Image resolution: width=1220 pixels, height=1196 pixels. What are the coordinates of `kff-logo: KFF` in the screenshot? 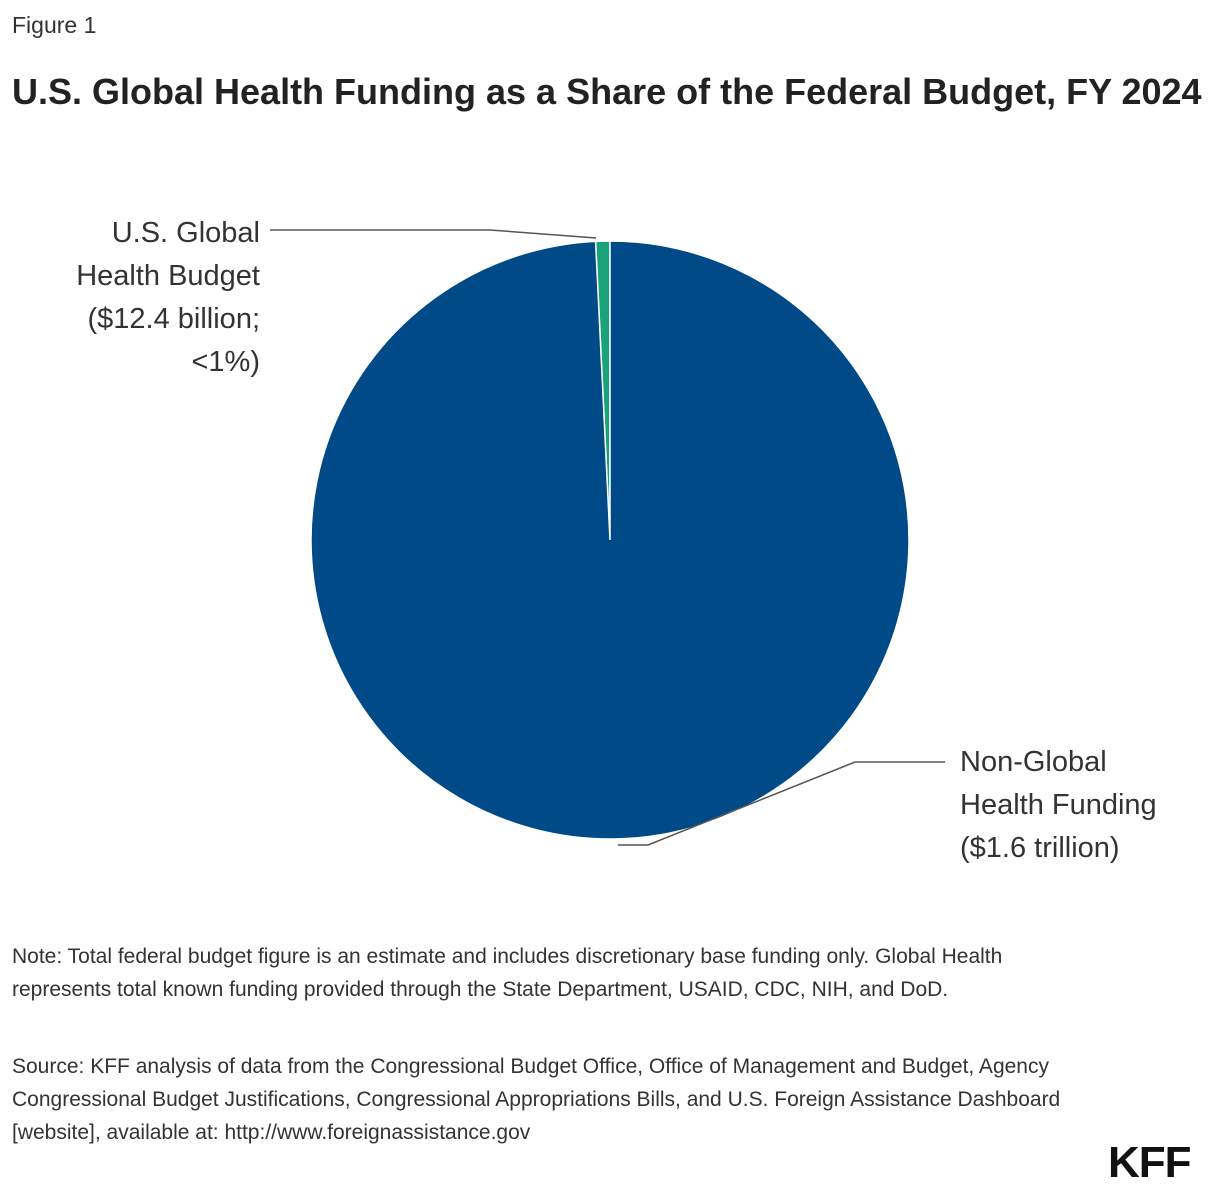 It's located at (1150, 1162).